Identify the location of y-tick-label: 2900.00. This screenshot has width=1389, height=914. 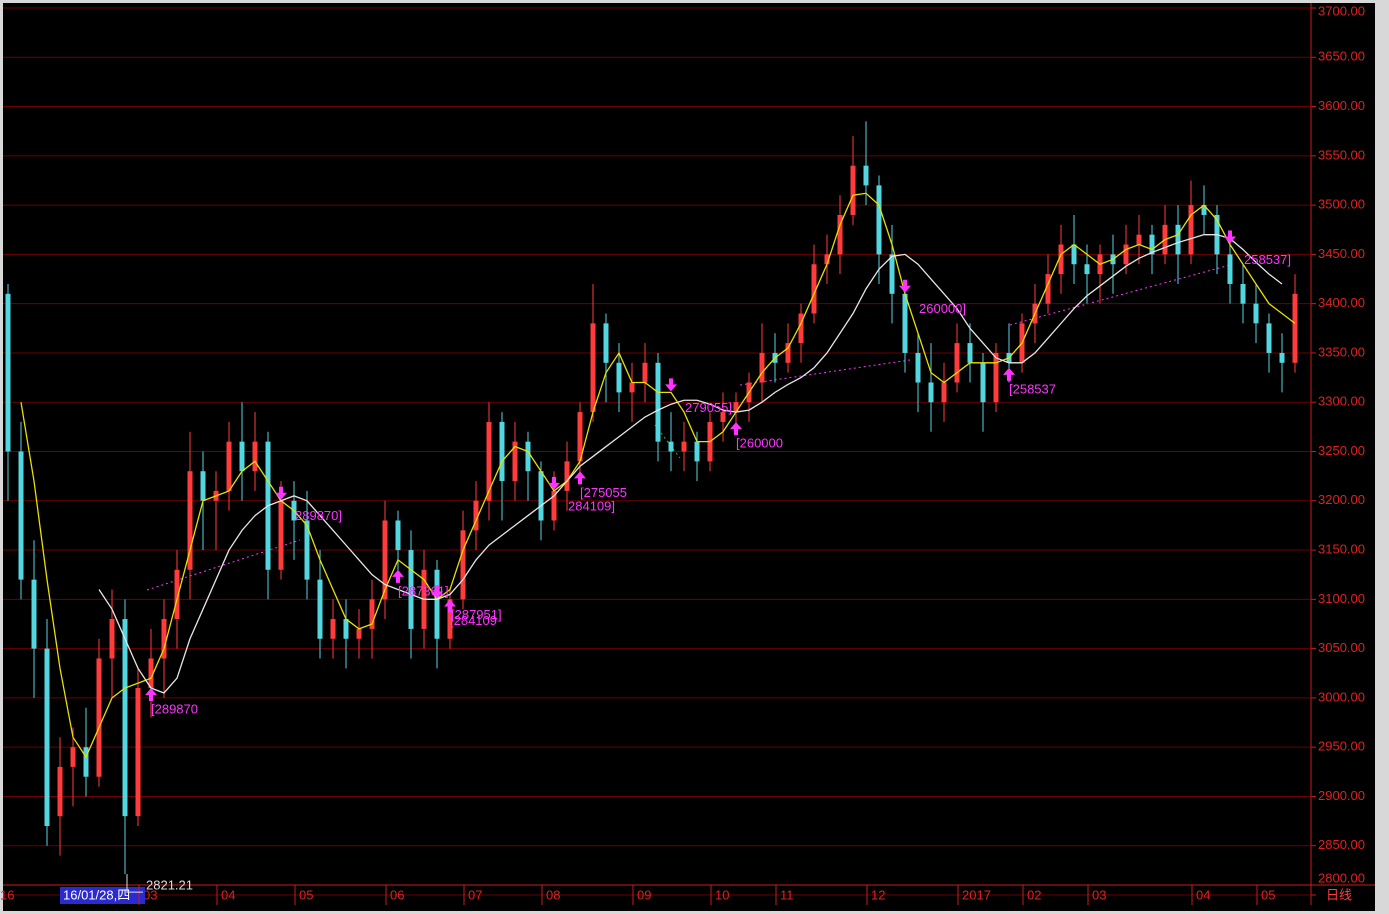
(1341, 795).